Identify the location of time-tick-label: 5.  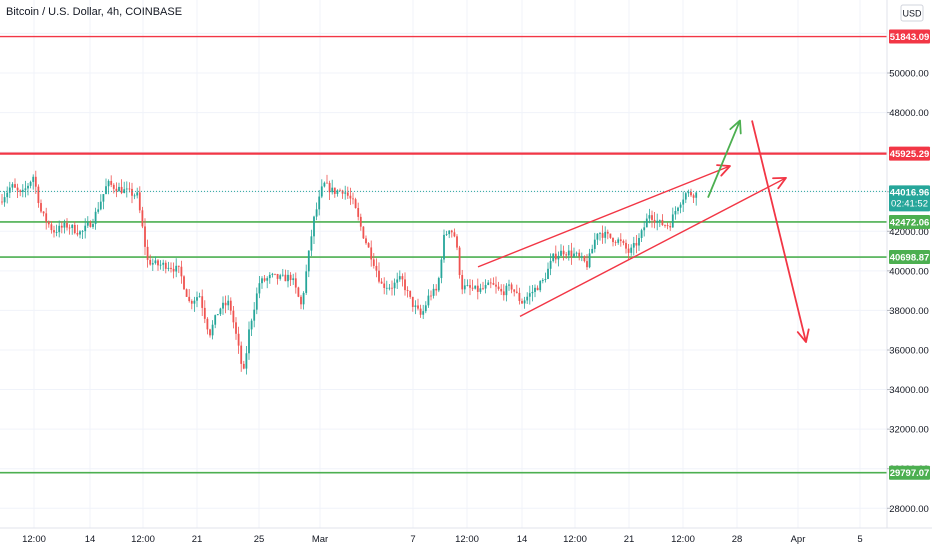
(859, 539).